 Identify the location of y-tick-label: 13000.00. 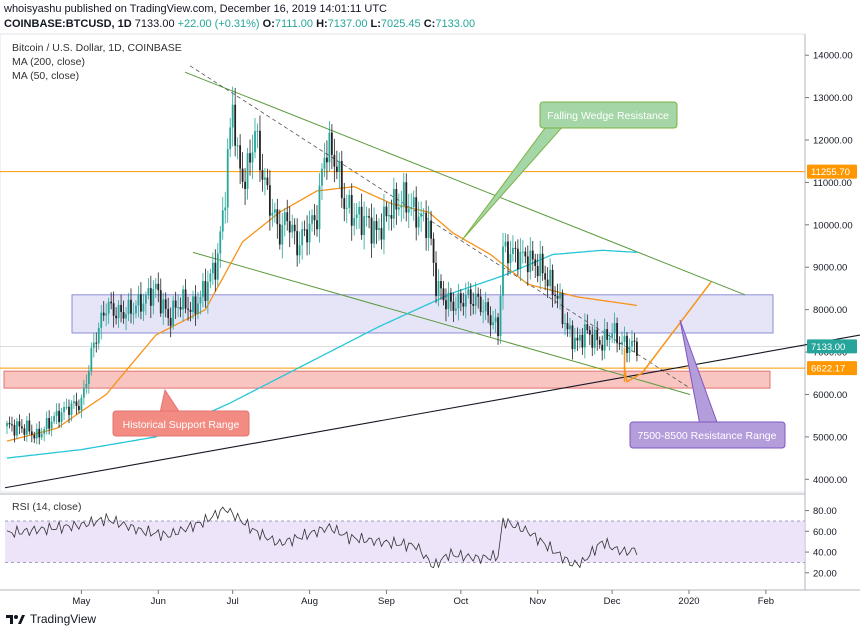
(833, 98).